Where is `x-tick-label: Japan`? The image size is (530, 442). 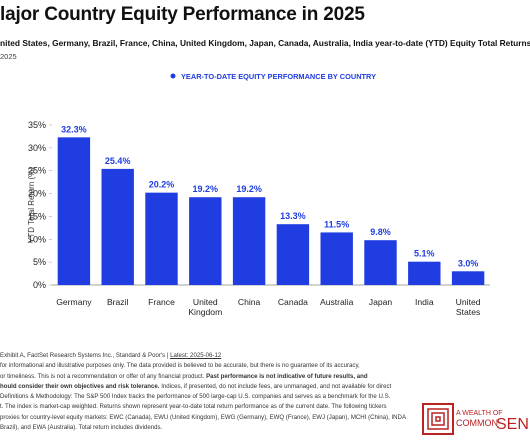
x-tick-label: Japan is located at coordinates (380, 302).